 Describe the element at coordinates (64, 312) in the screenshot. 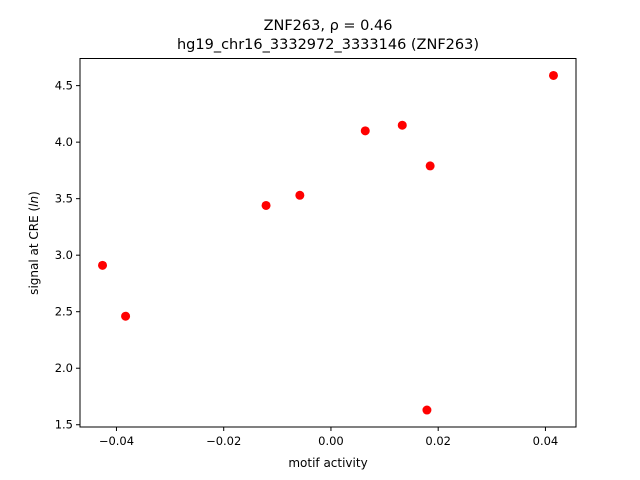

I see `y-tick-label: 2.5` at that location.